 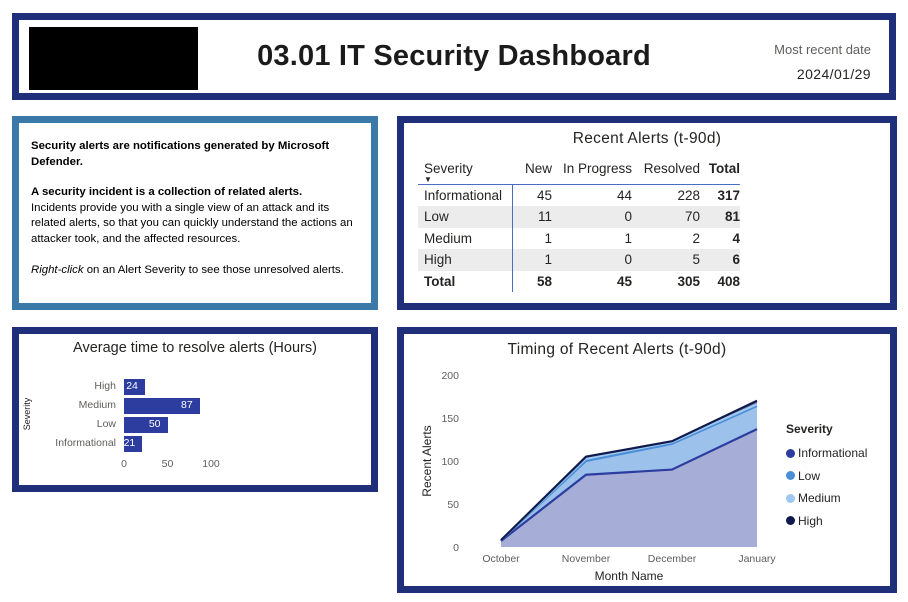 I want to click on x-axis-tick-label: 50, so click(x=167, y=464).